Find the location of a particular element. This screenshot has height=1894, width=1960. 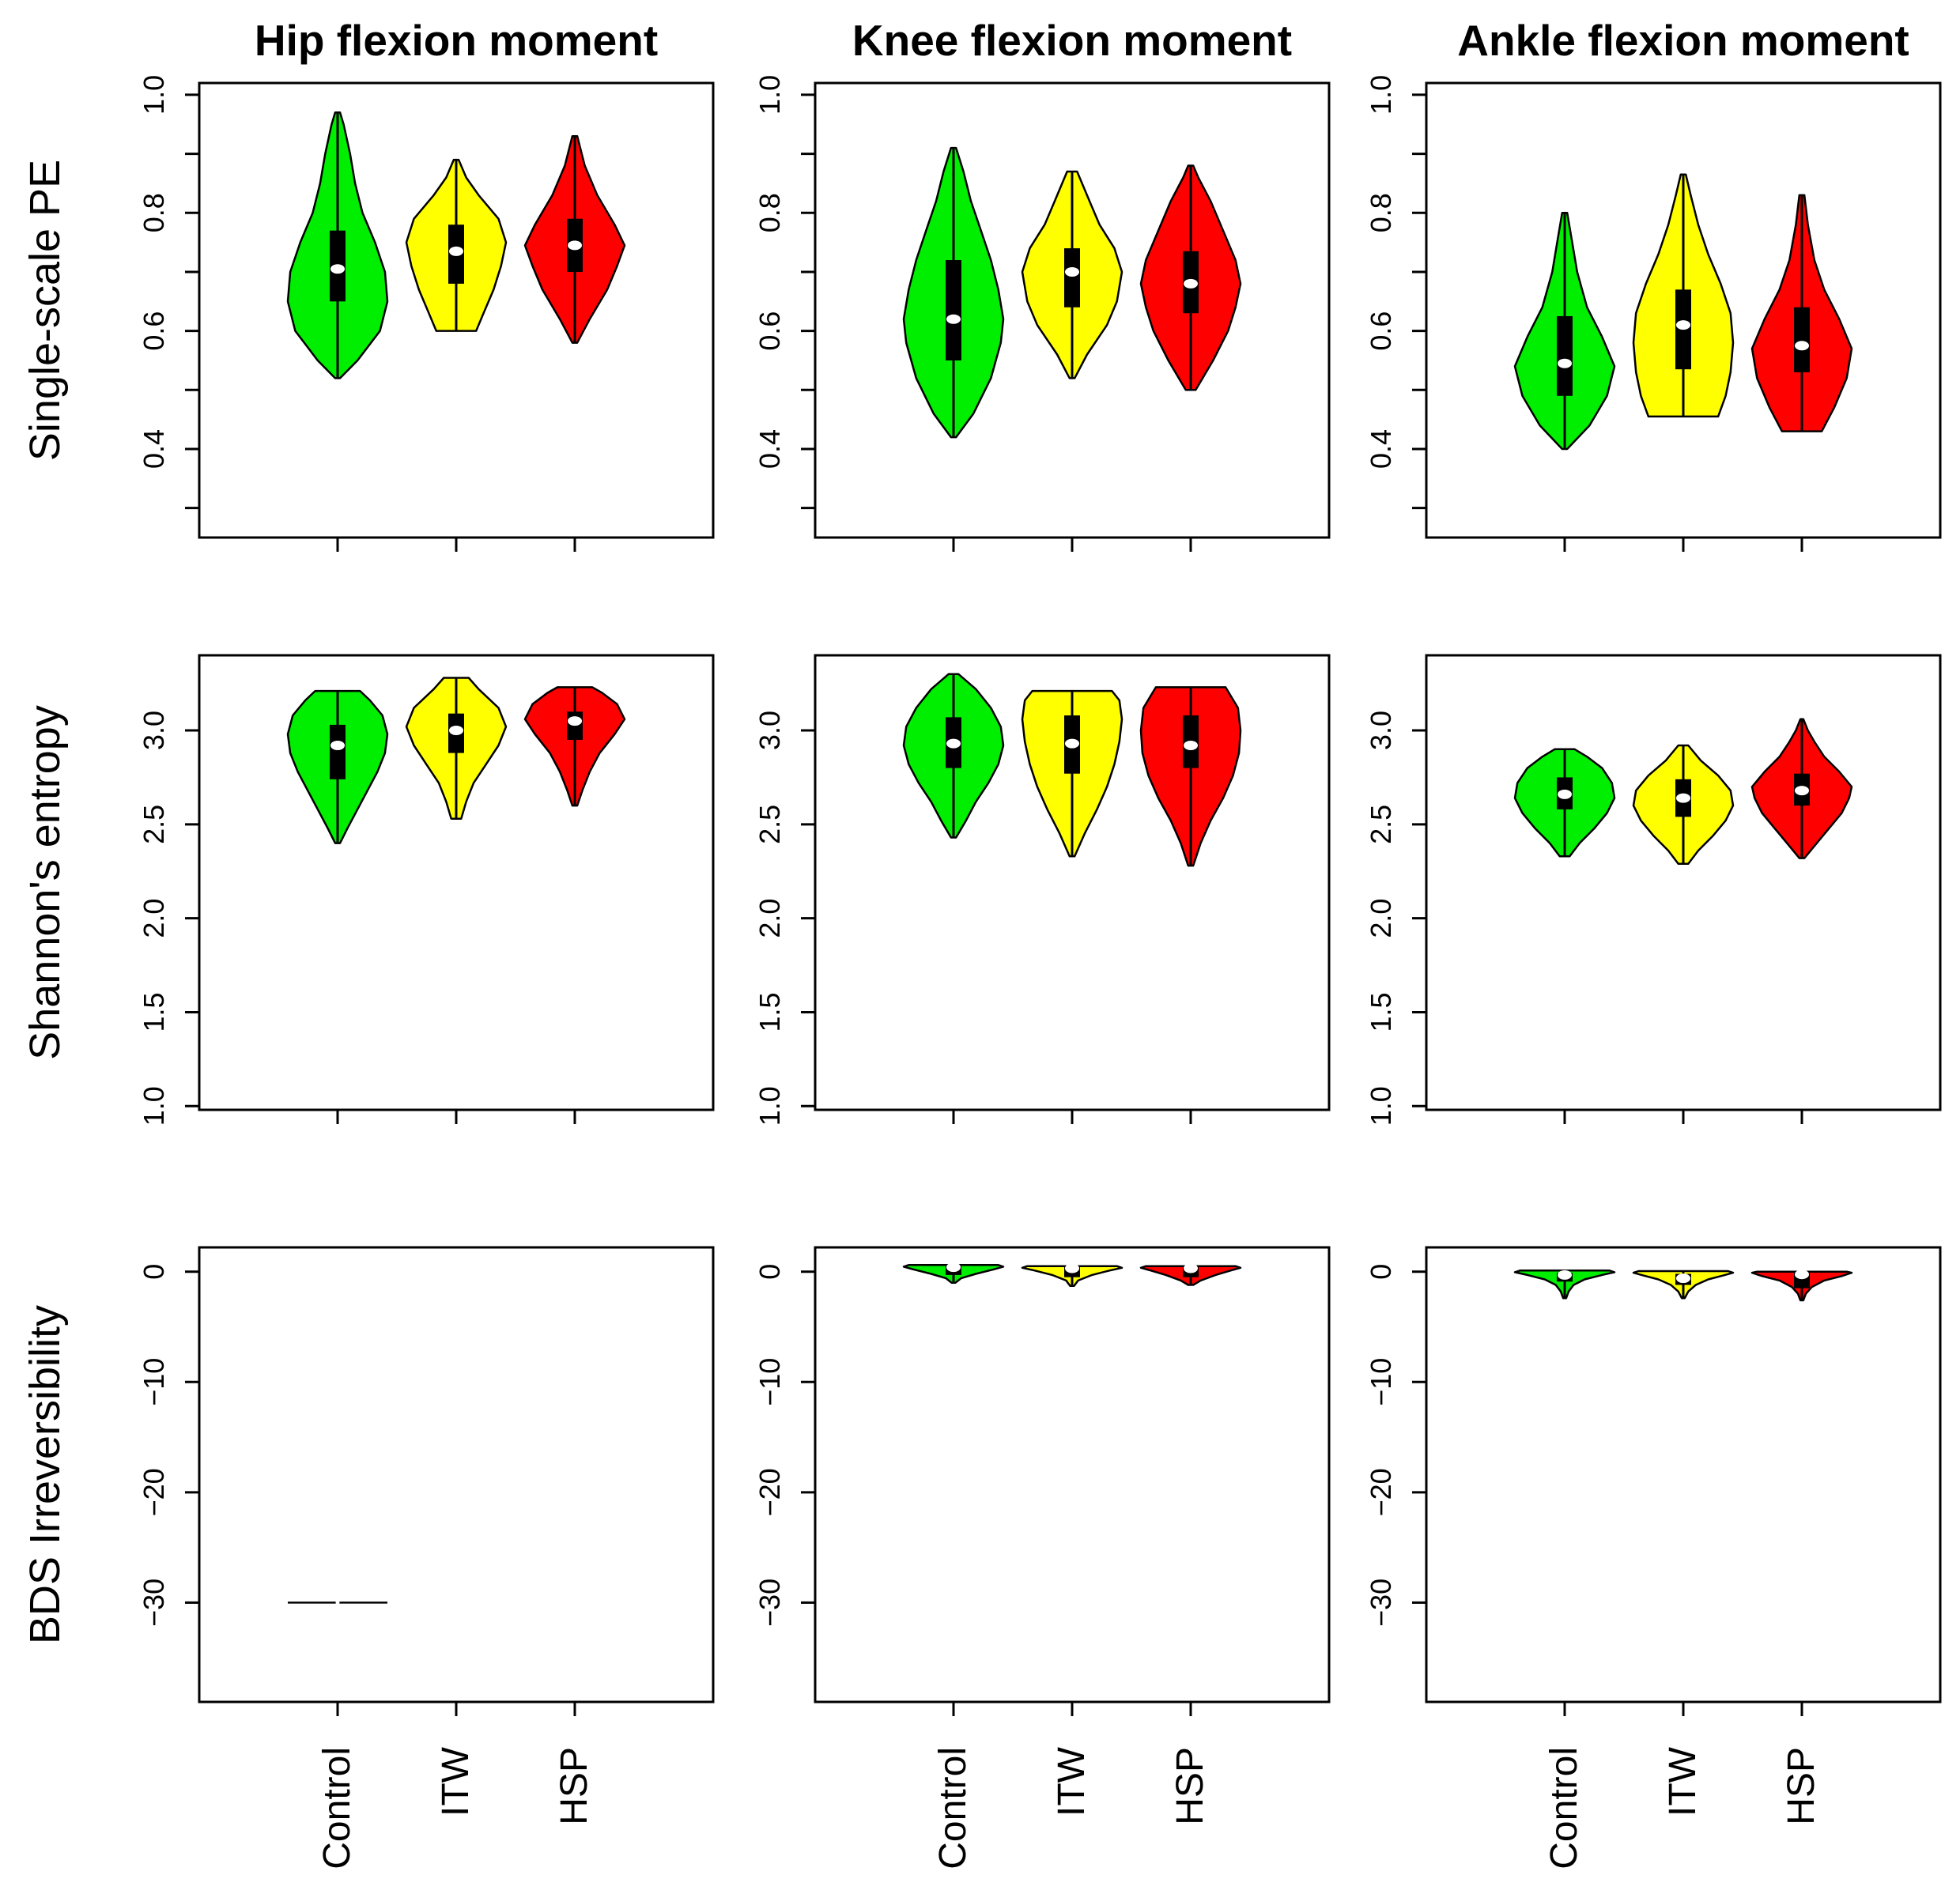

panel-pe-knee: 0.4 0.6 0.8 1.0 is located at coordinates (1042, 313).